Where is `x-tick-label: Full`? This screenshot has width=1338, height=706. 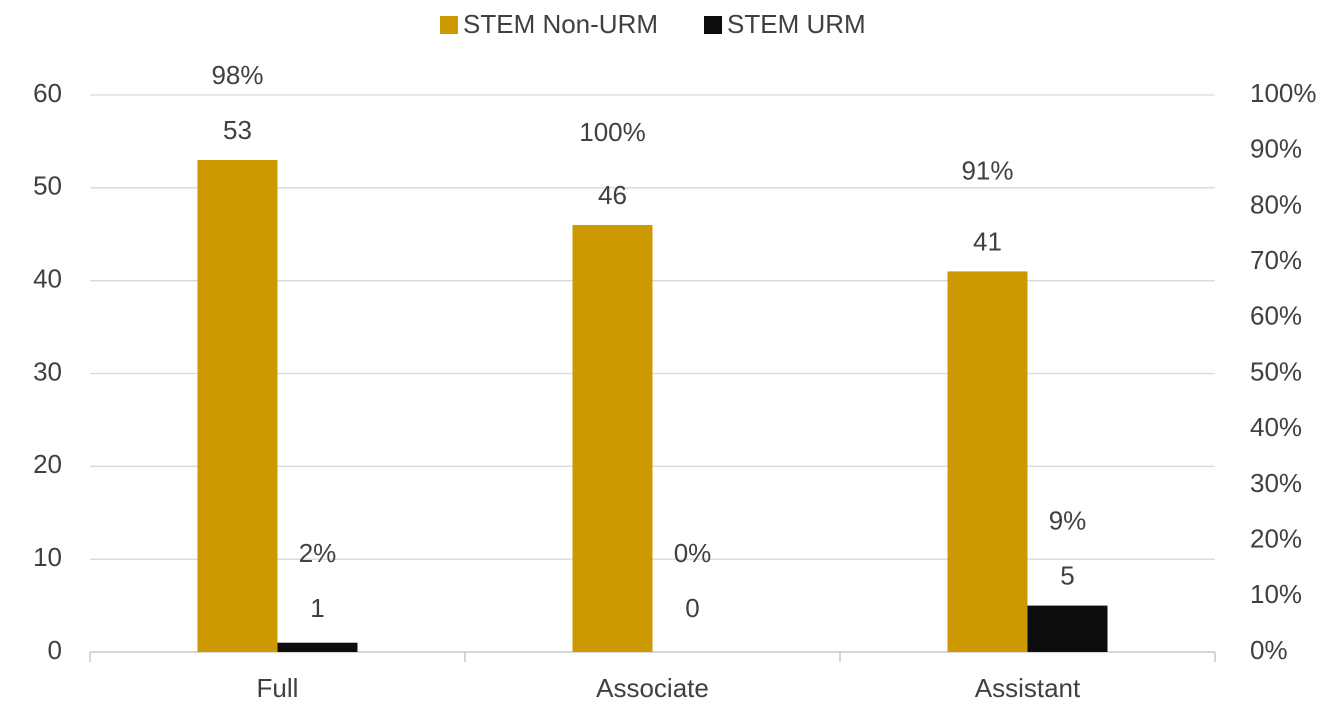
x-tick-label: Full is located at coordinates (278, 688).